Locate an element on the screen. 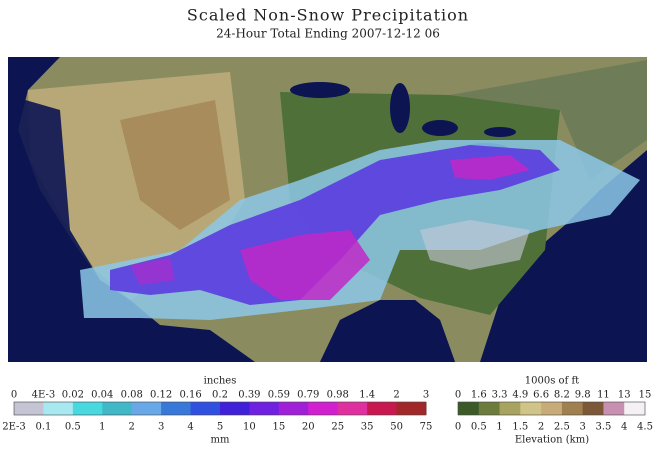 Image resolution: width=655 pixels, height=449 pixels. legend-label: 2E-3 is located at coordinates (14, 427).